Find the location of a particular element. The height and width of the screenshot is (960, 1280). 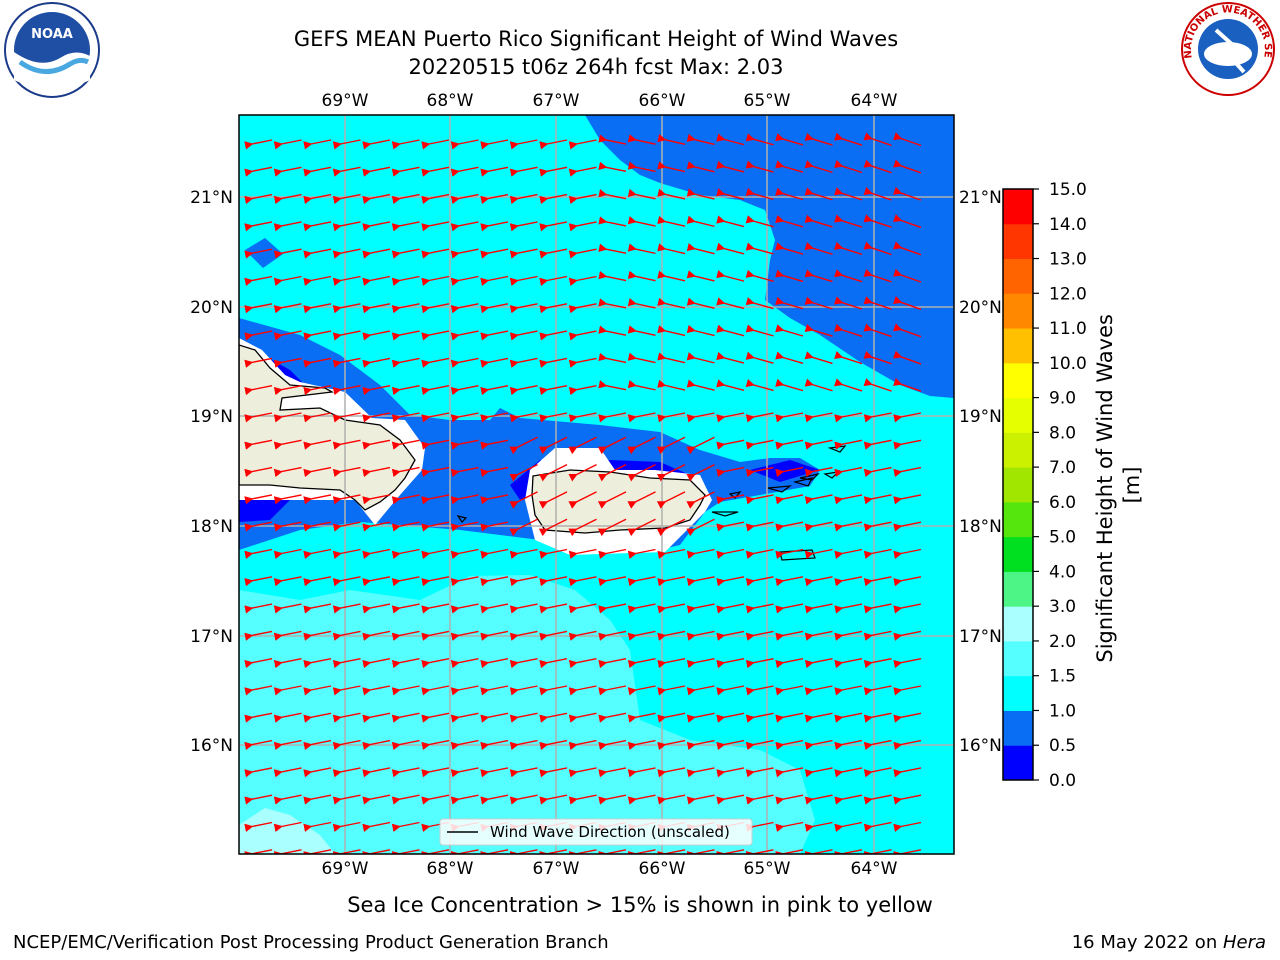

lon-label-bottom: 69°W is located at coordinates (345, 869).